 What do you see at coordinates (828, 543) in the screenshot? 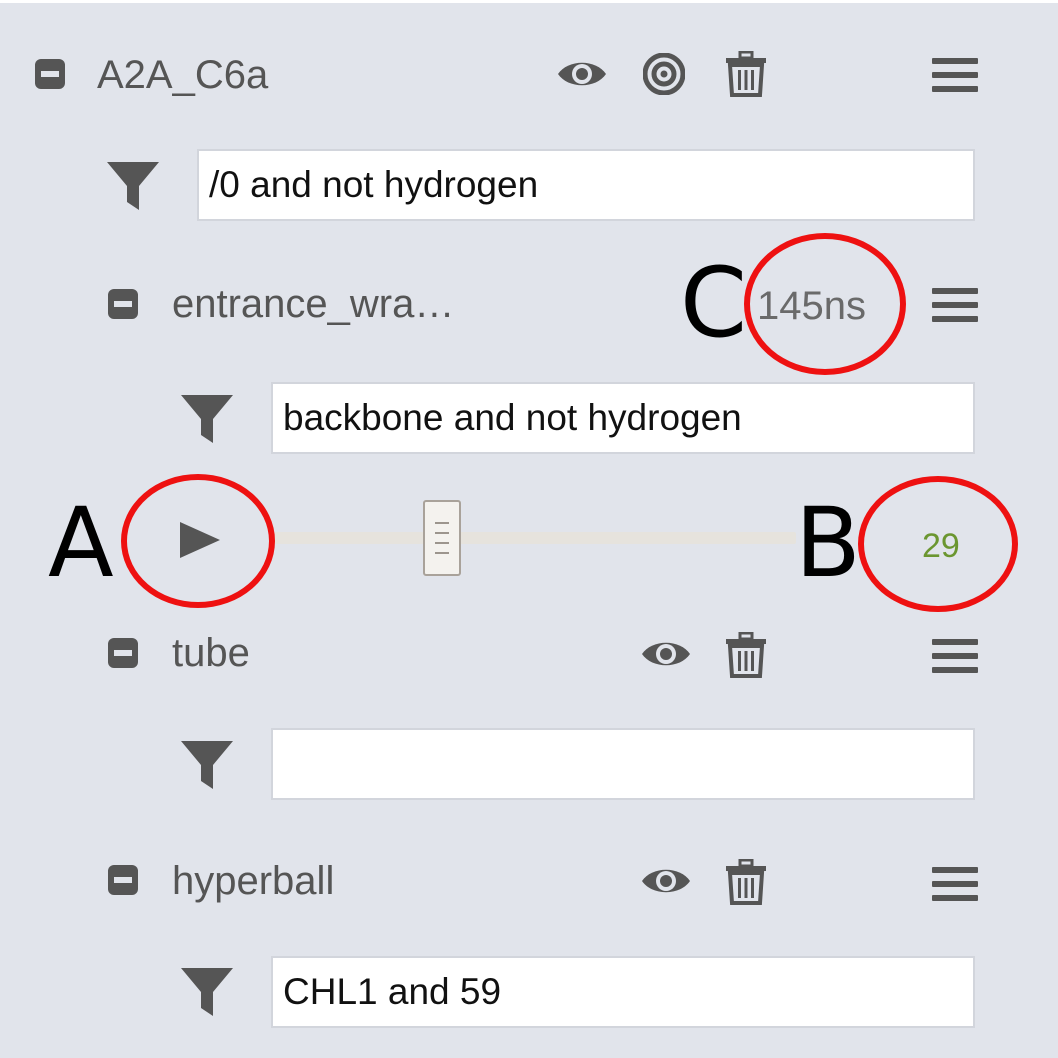
I see `annotation-letter-b: B` at bounding box center [828, 543].